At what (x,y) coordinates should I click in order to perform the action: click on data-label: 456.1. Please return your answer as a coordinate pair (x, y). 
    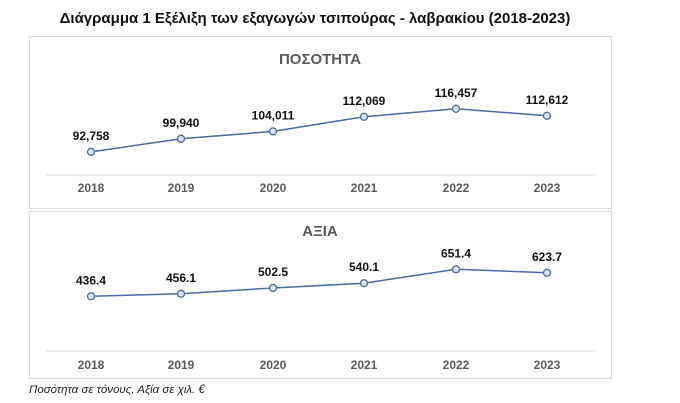
    Looking at the image, I should click on (181, 278).